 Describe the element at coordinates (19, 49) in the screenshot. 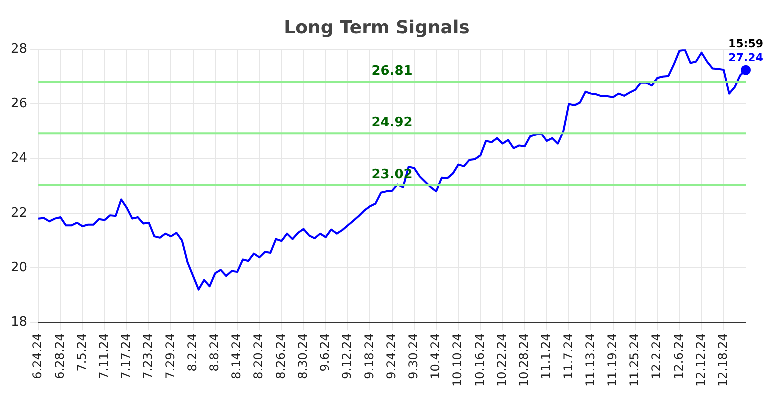

I see `y-tick-label: 28` at that location.